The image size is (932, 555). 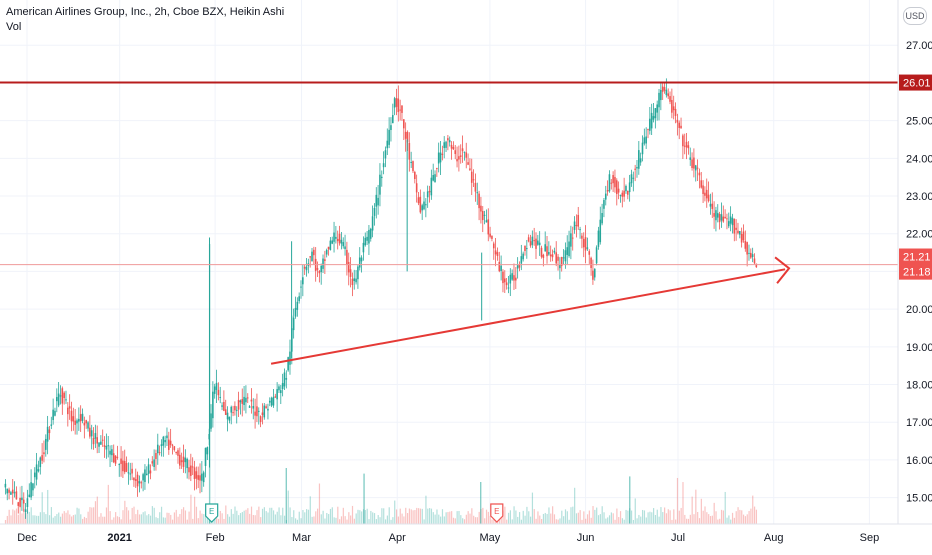 What do you see at coordinates (497, 513) in the screenshot?
I see `earnings-marker-upcoming` at bounding box center [497, 513].